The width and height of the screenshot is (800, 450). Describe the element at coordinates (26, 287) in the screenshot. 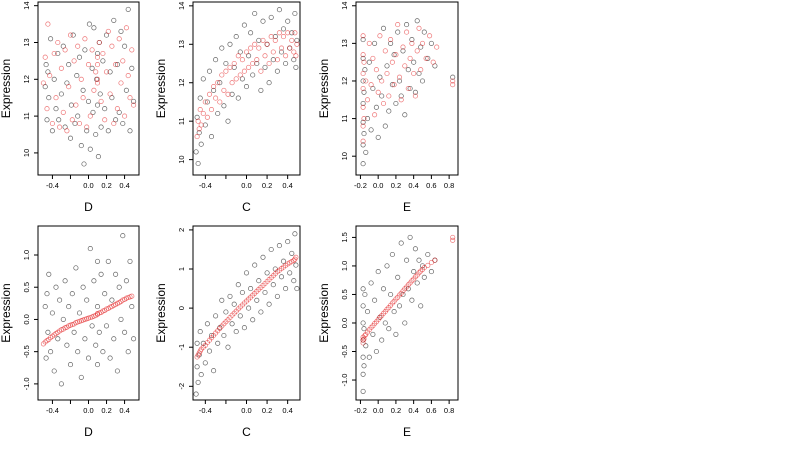

I see `y-tick-label: 0.5` at that location.